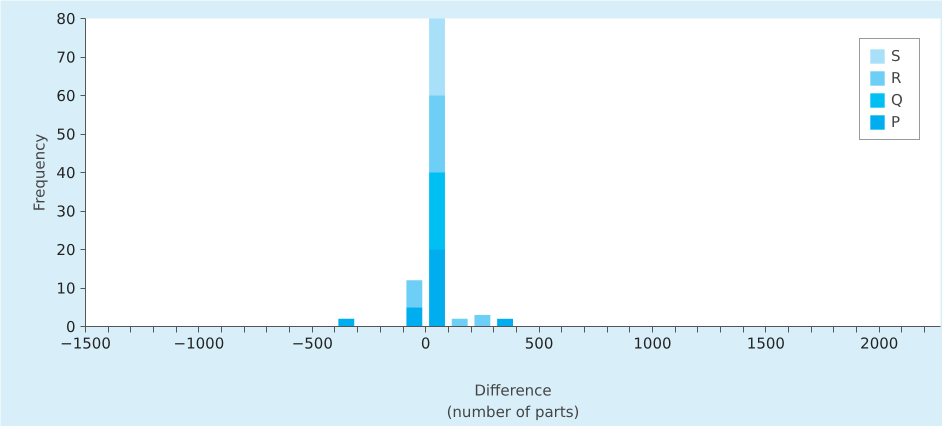 The width and height of the screenshot is (942, 426). I want to click on x-tick-label: 1000, so click(652, 343).